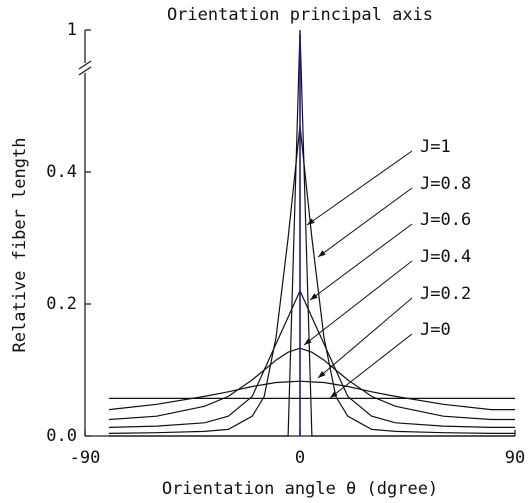 The image size is (529, 503). I want to click on series-label: J=0.4, so click(445, 257).